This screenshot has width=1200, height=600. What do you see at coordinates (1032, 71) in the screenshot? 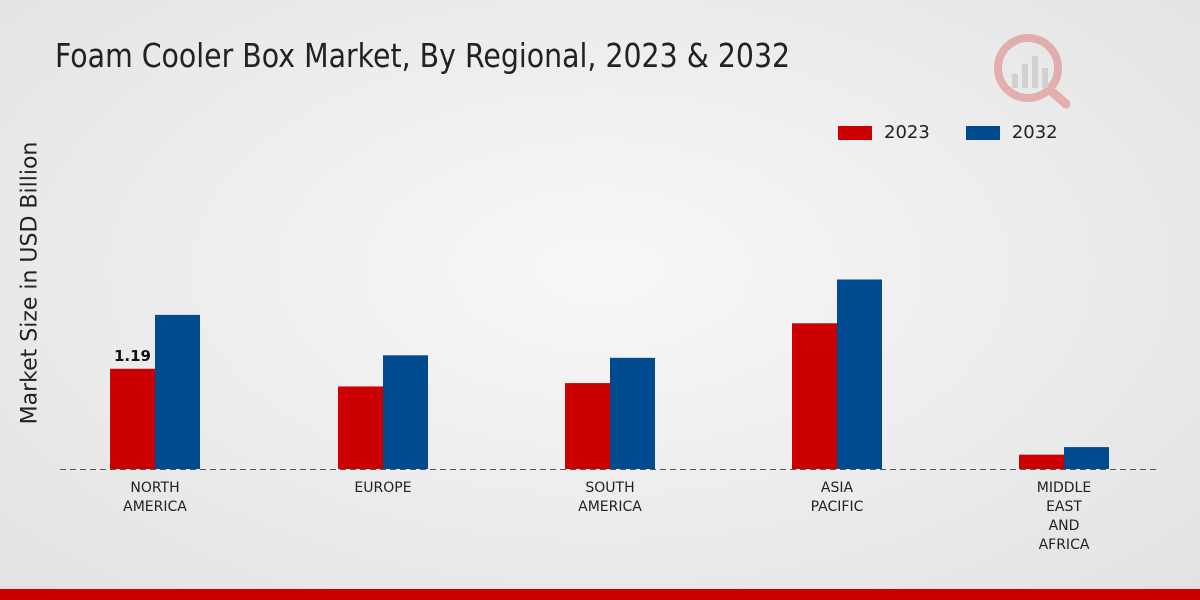
I see `brand-logo-icon` at bounding box center [1032, 71].